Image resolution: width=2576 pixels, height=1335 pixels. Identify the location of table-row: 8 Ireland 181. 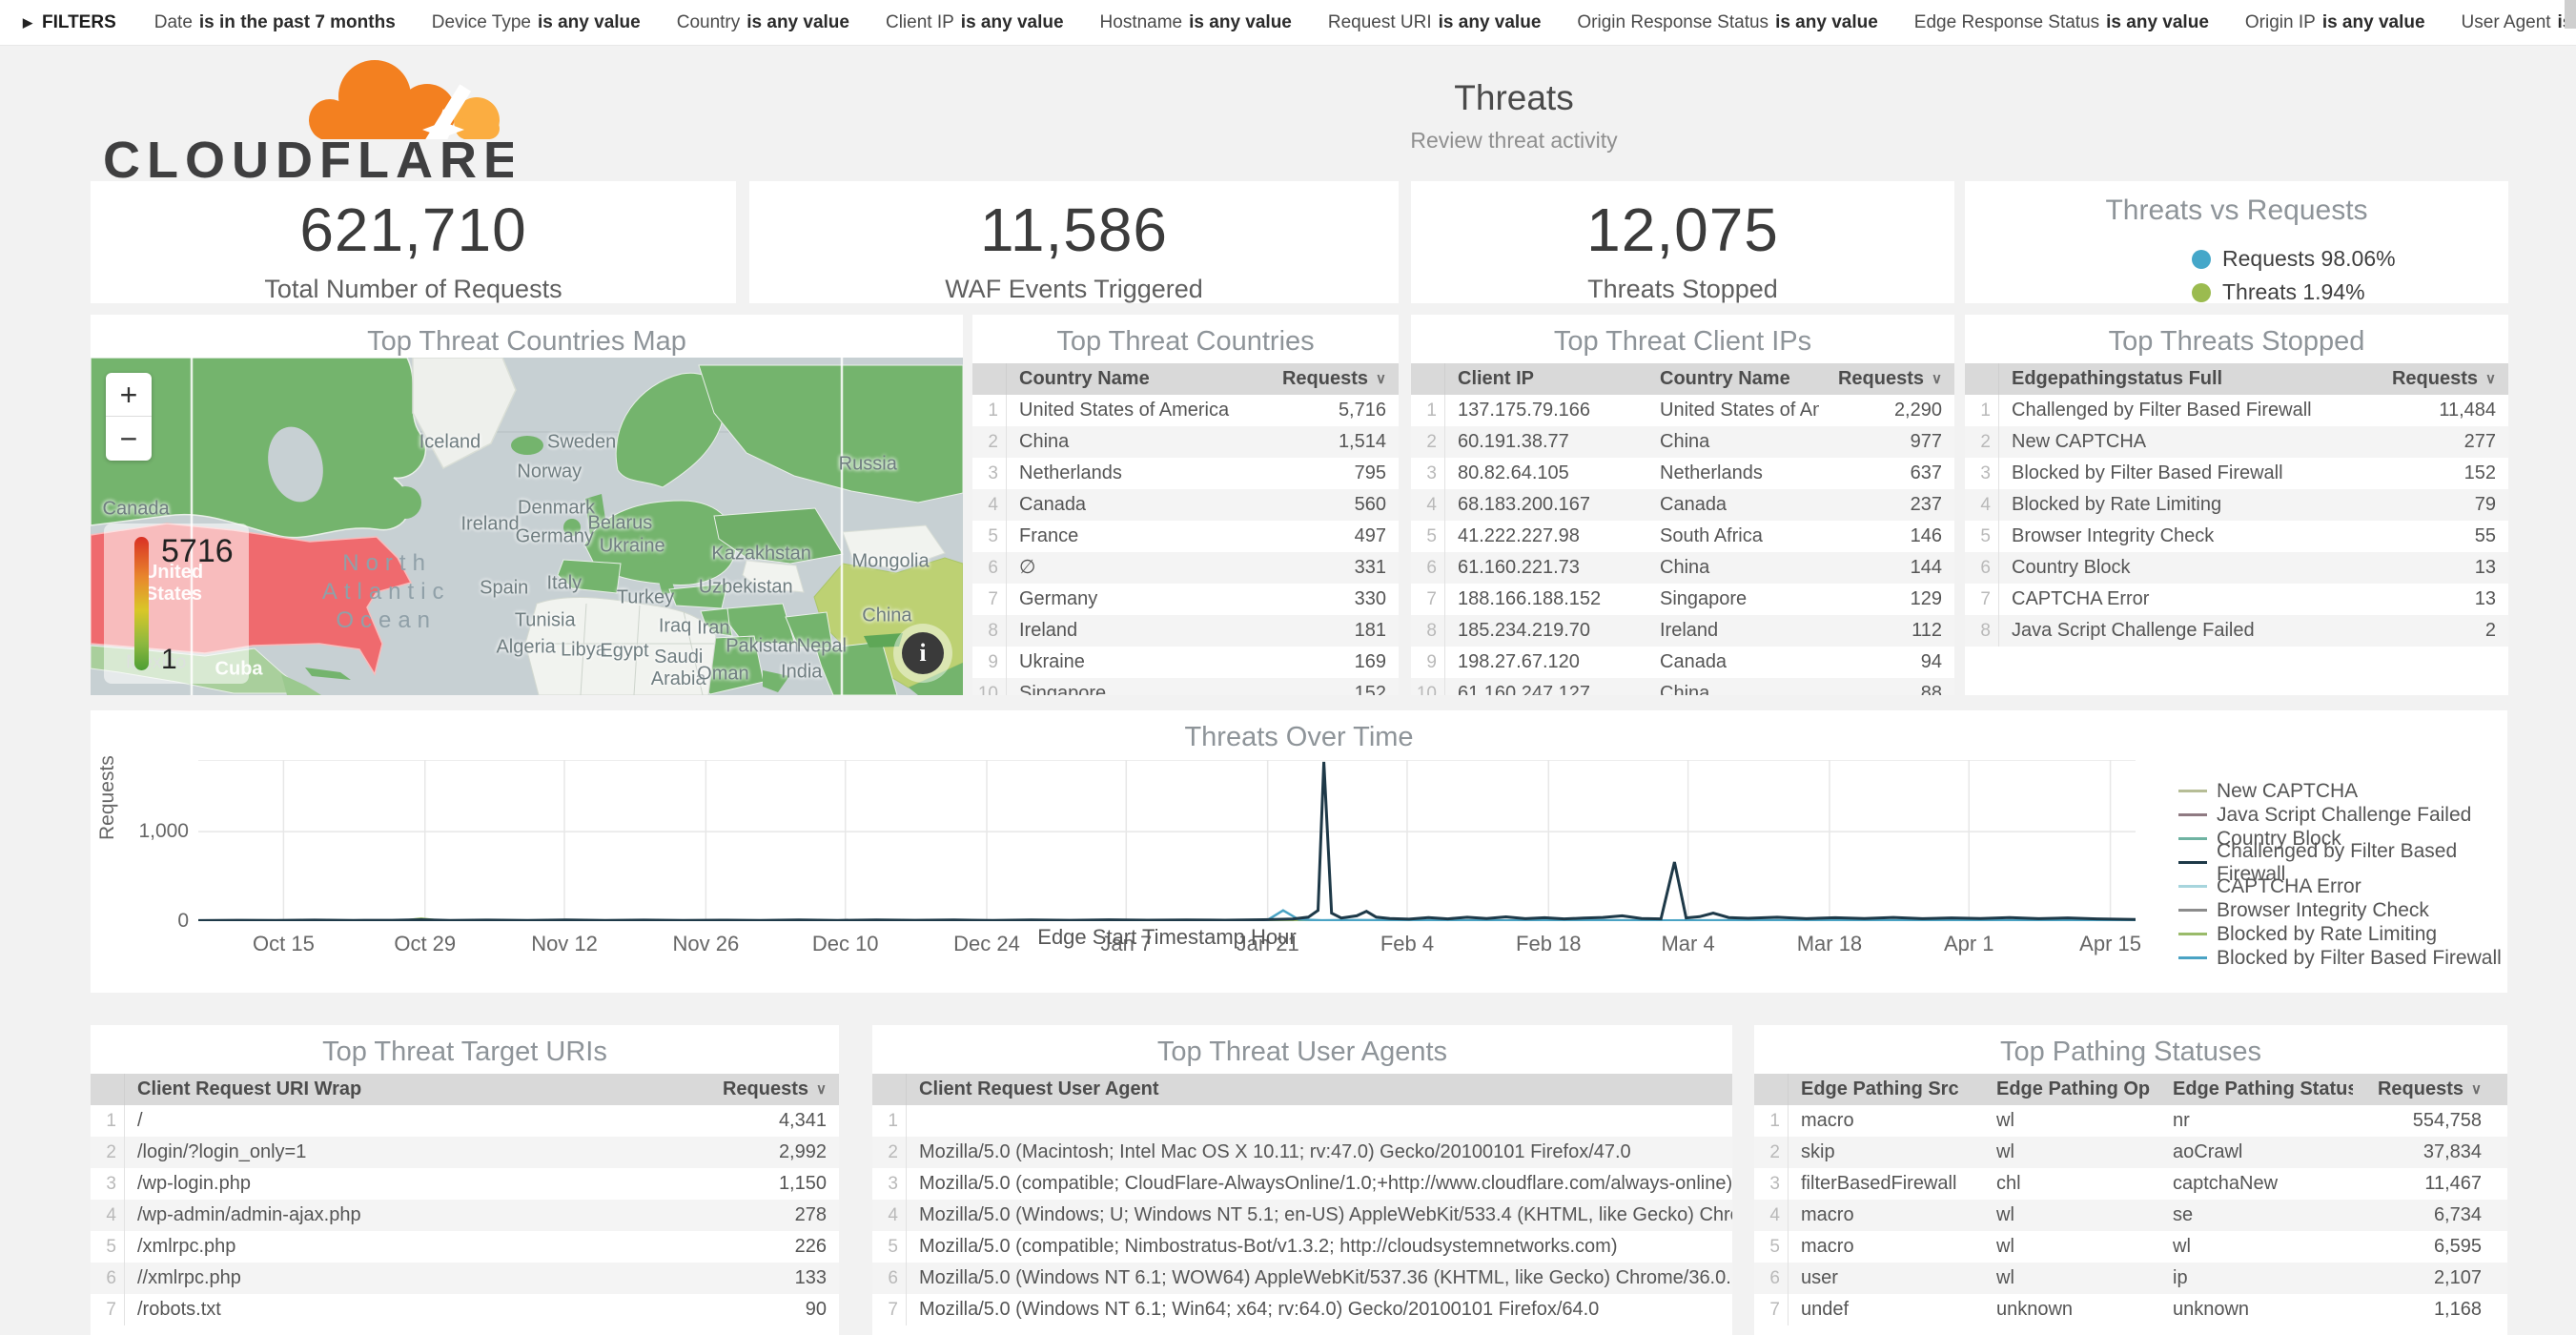
(1186, 631).